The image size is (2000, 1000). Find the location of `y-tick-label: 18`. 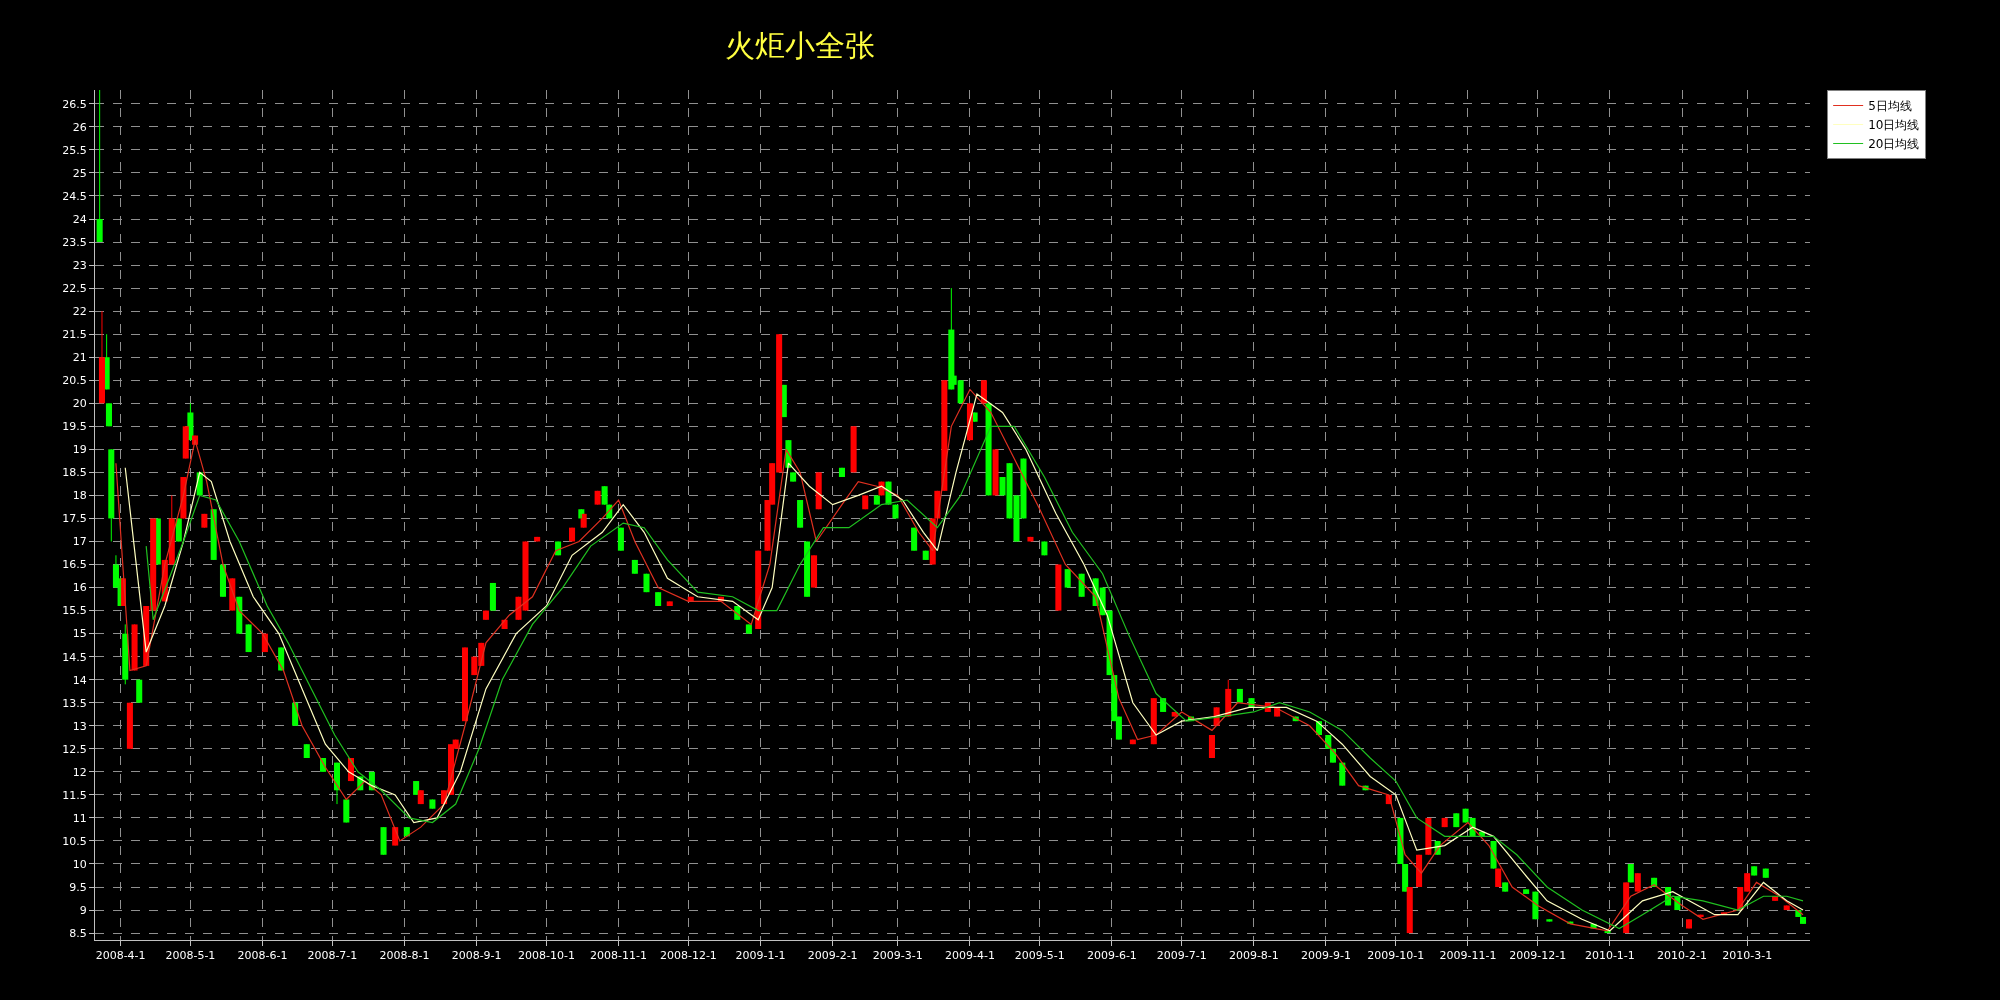

y-tick-label: 18 is located at coordinates (79, 496).